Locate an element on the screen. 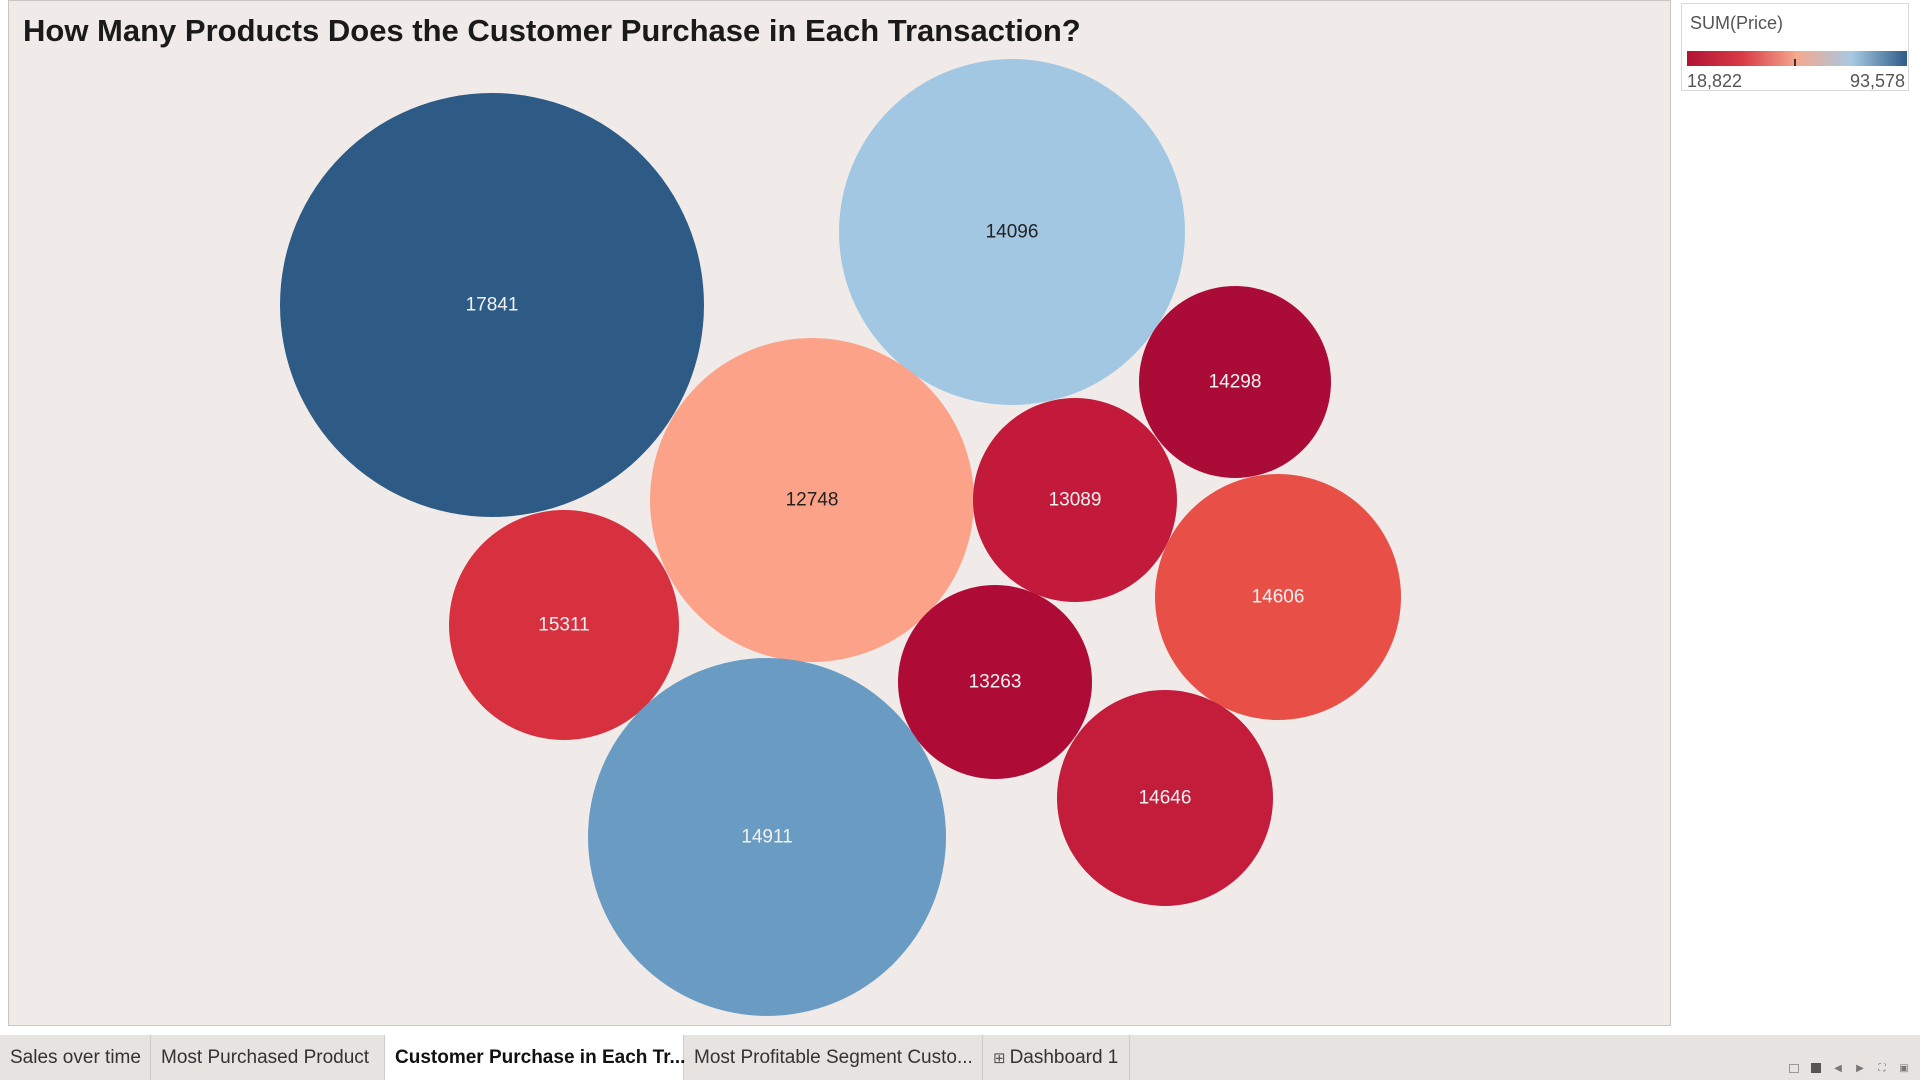 The image size is (1920, 1081). legend-title: SUM(Price) is located at coordinates (1736, 23).